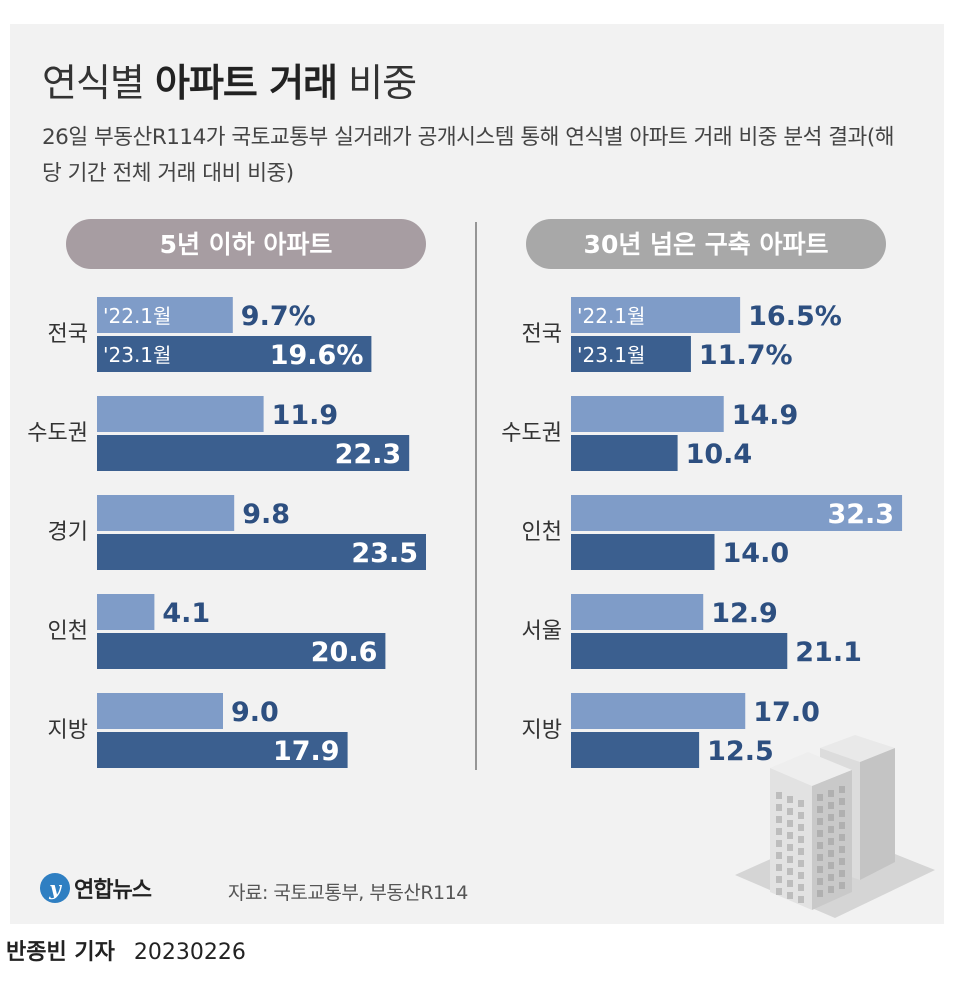 This screenshot has width=962, height=989. I want to click on yonhap-logo-text: 연합뉴스, so click(113, 890).